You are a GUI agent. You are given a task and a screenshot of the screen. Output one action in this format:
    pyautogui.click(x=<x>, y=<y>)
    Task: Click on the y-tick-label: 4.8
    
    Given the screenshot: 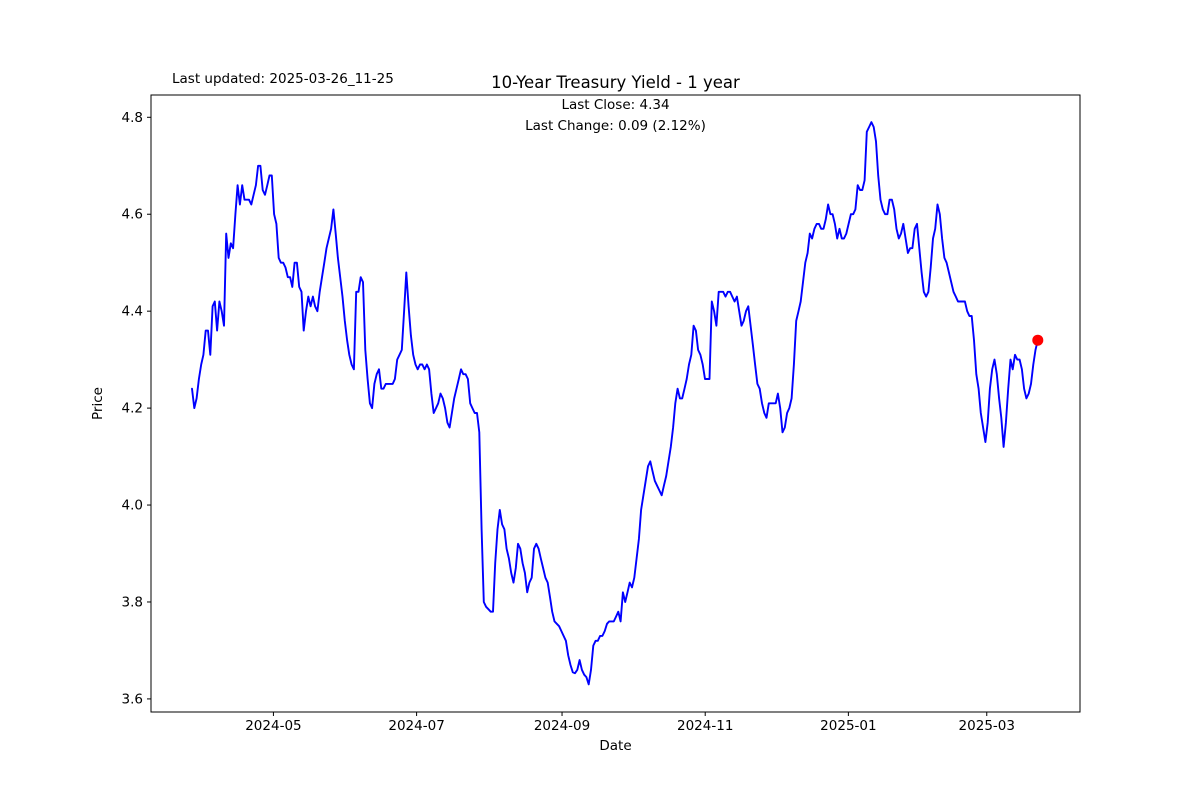 What is the action you would take?
    pyautogui.click(x=132, y=118)
    